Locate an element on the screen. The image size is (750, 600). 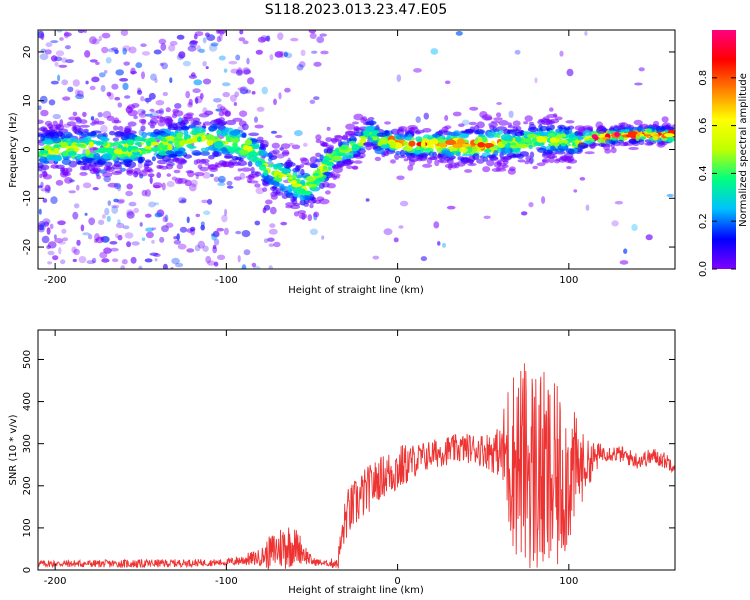
snr-x-label: Height of straight line (km) is located at coordinates (356, 590).